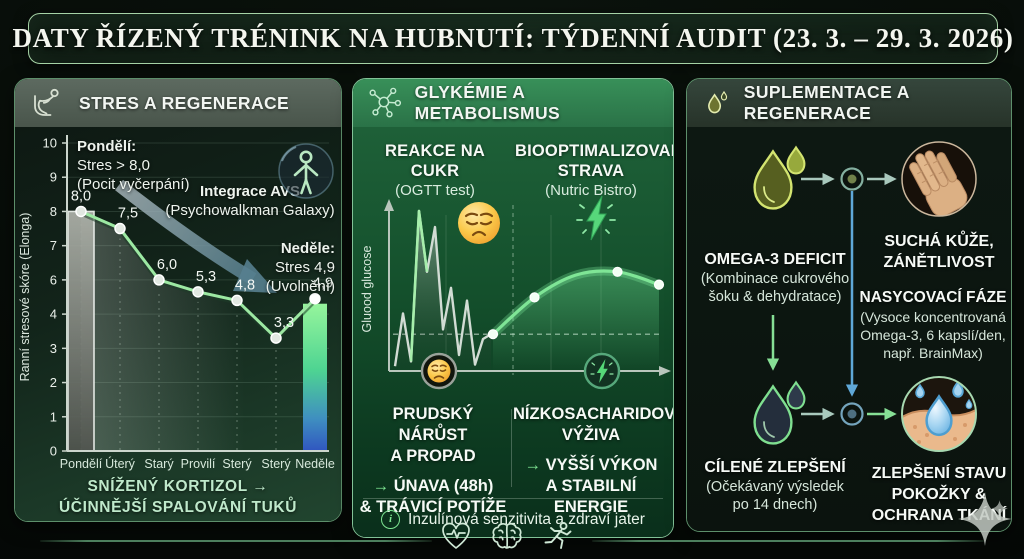 This screenshot has height=559, width=1024. What do you see at coordinates (826, 102) in the screenshot?
I see `panel-supplementation-title: SUPLEMENTACE A REGENERACE` at bounding box center [826, 102].